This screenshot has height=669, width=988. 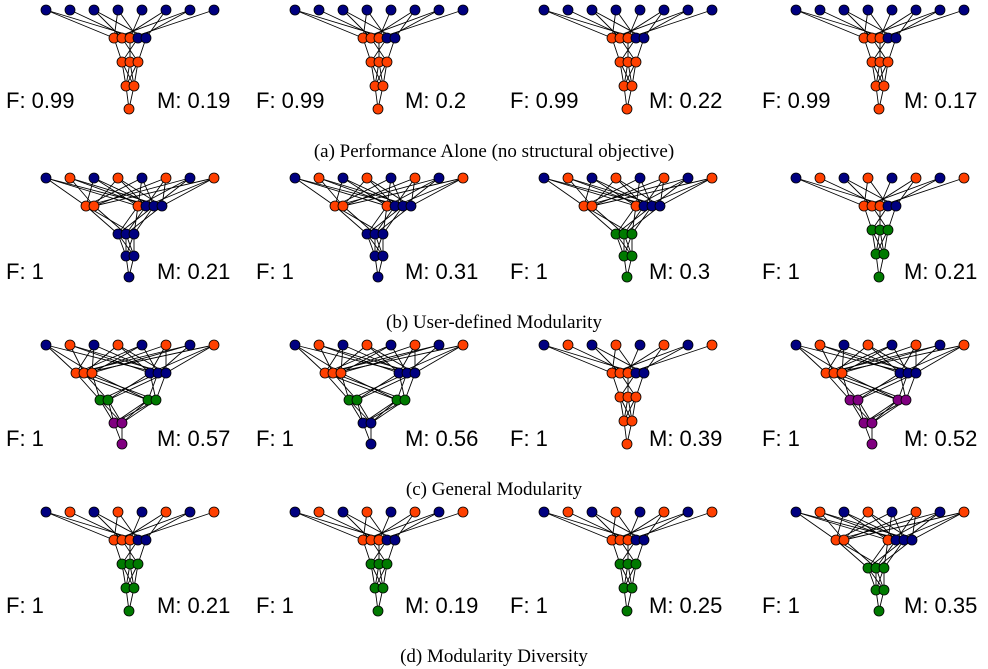 I want to click on panel-b3-node, so click(x=568, y=178).